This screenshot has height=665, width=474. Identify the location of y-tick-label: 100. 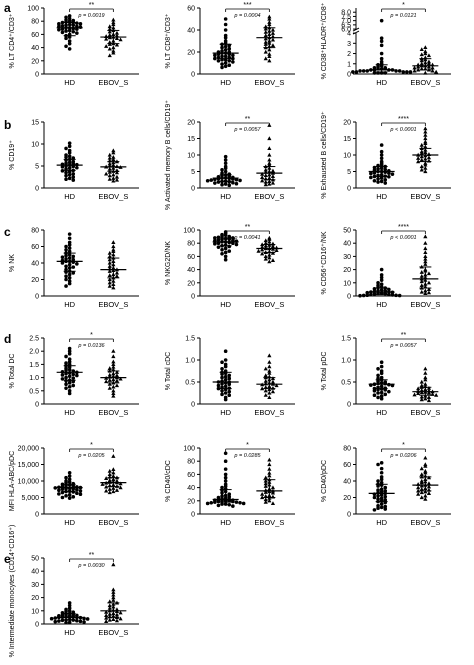
(189, 231).